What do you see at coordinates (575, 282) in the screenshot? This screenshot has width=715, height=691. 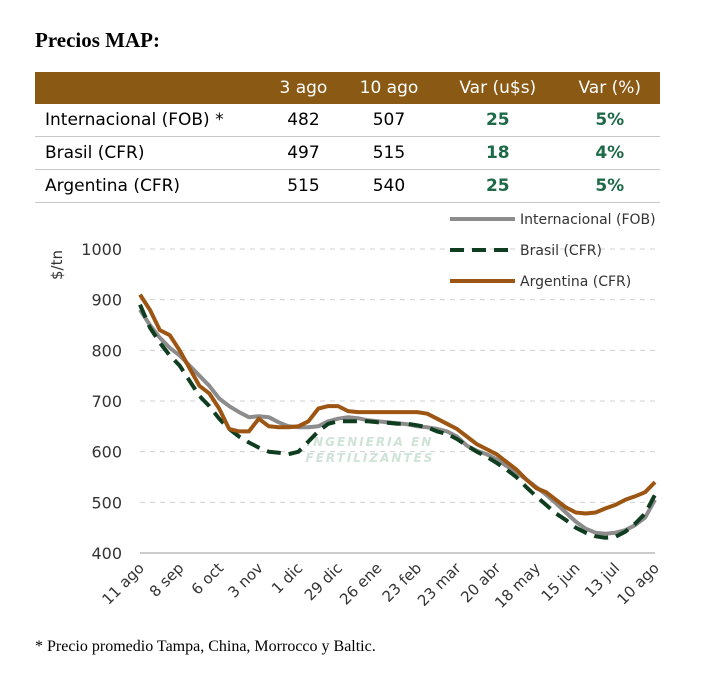 I see `legend-label: Argentina (CFR)` at bounding box center [575, 282].